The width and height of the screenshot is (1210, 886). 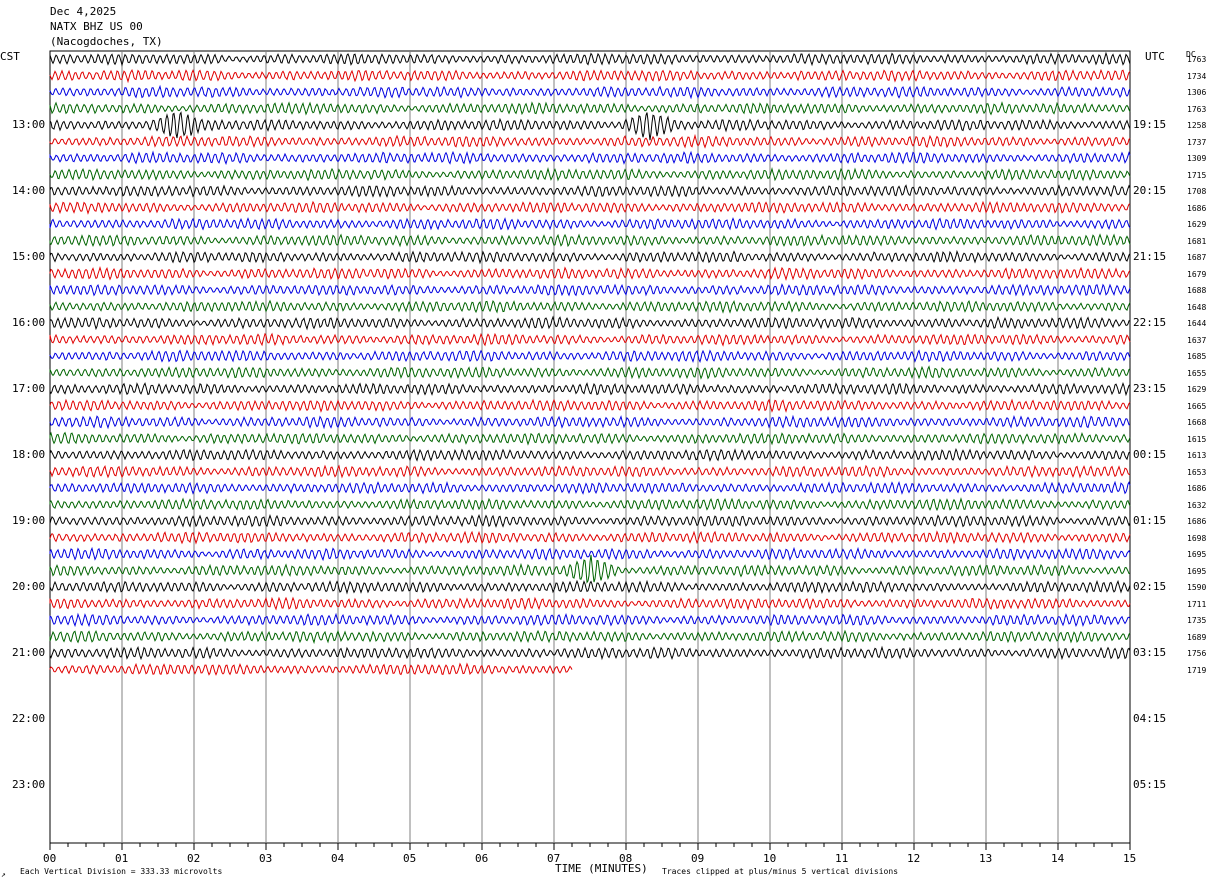 I want to click on dc-label: DC, so click(x=1191, y=54).